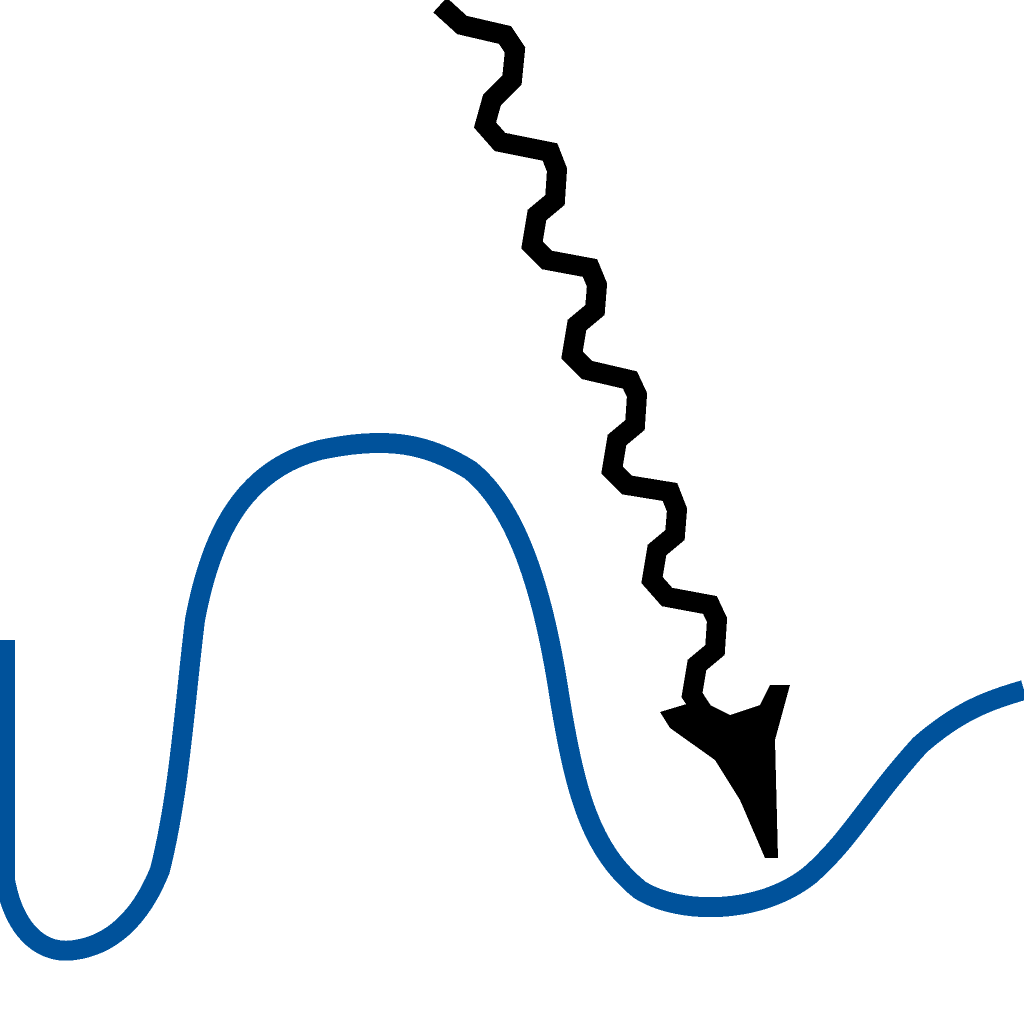  What do you see at coordinates (725, 771) in the screenshot?
I see `wavy-arrow-head` at bounding box center [725, 771].